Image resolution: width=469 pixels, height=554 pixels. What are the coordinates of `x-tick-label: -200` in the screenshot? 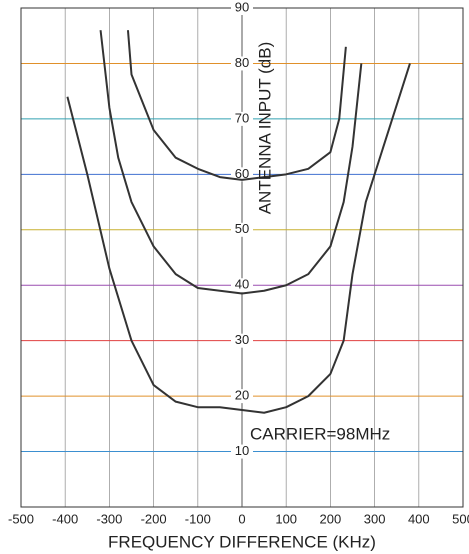 It's located at (154, 518).